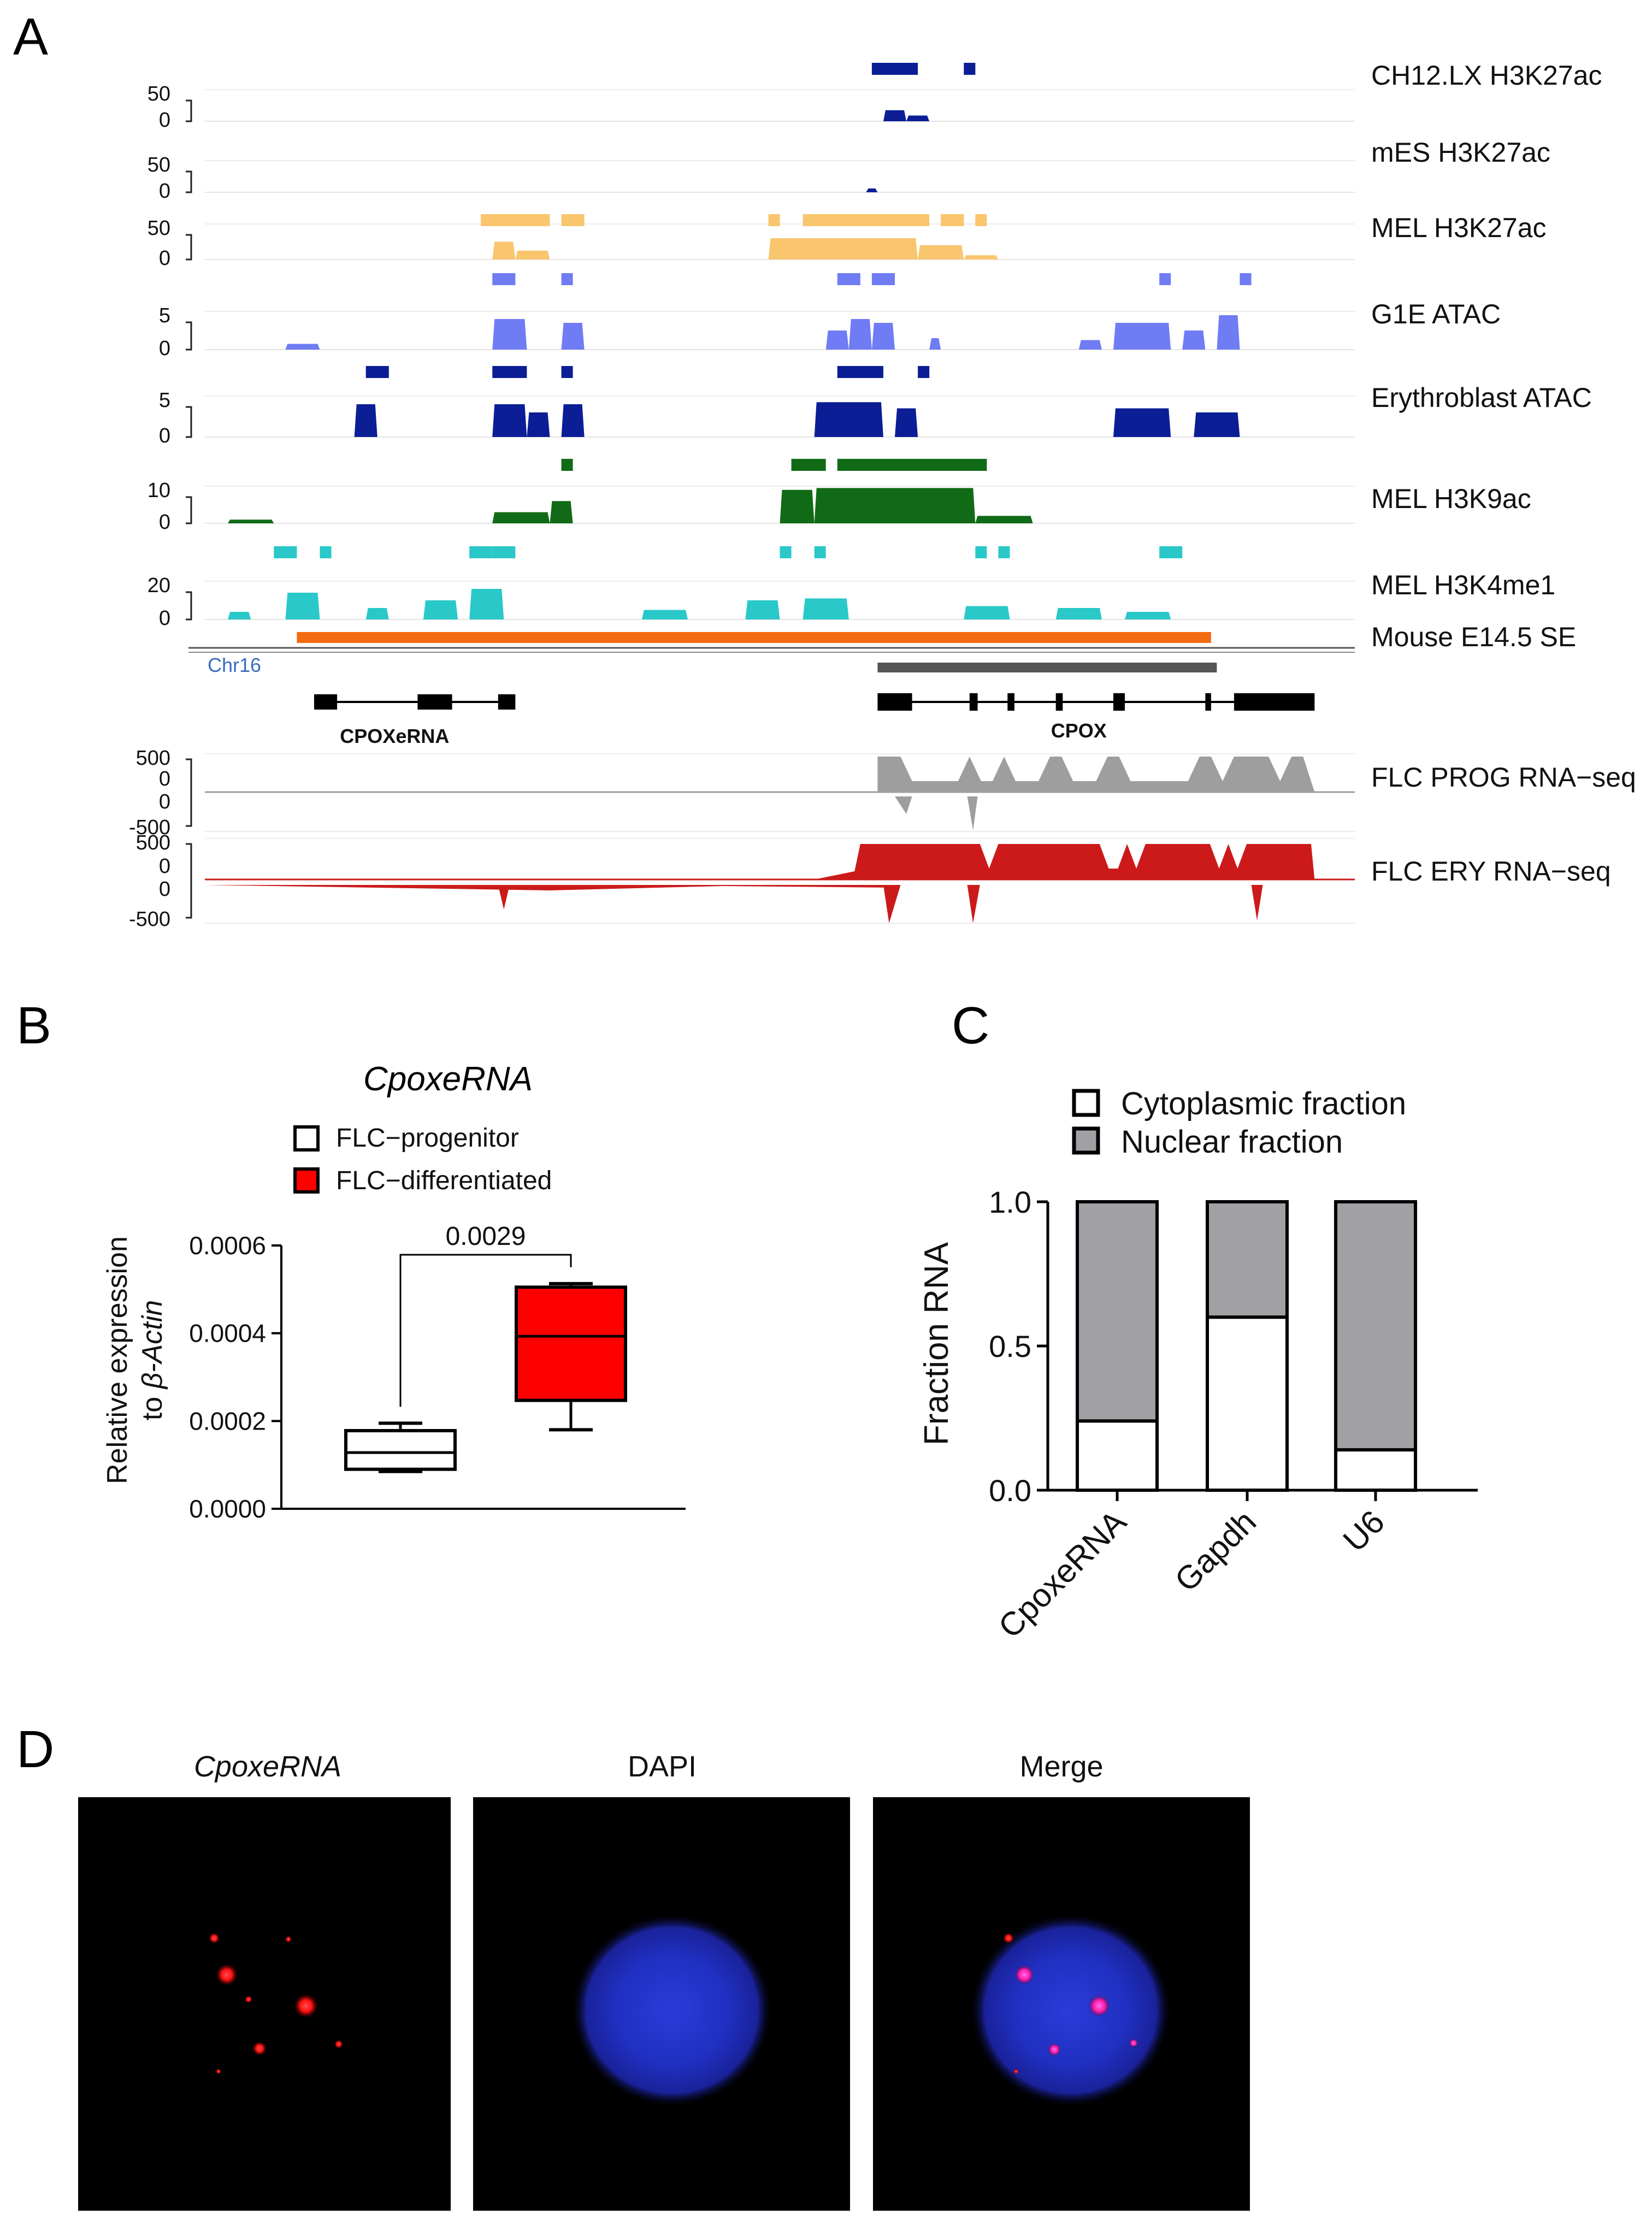 This screenshot has width=1652, height=2220. What do you see at coordinates (1460, 152) in the screenshot?
I see `track-label: mES H3K27ac` at bounding box center [1460, 152].